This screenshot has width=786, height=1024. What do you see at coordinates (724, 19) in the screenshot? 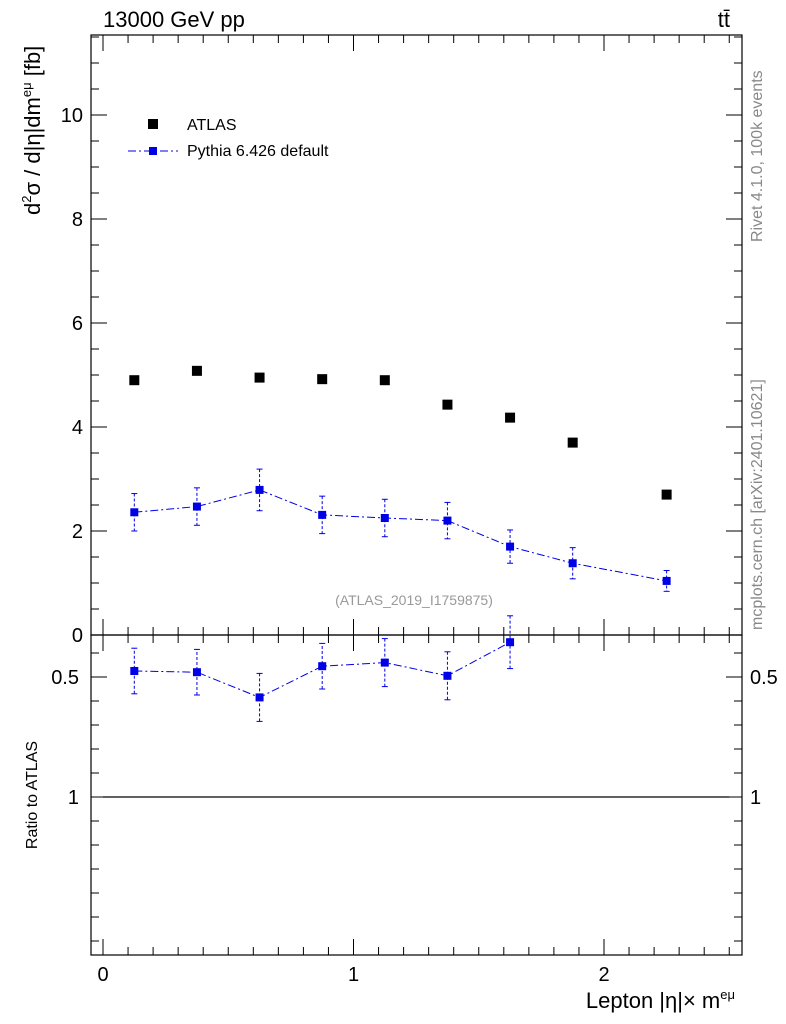
I see `process-label: tt̄` at bounding box center [724, 19].